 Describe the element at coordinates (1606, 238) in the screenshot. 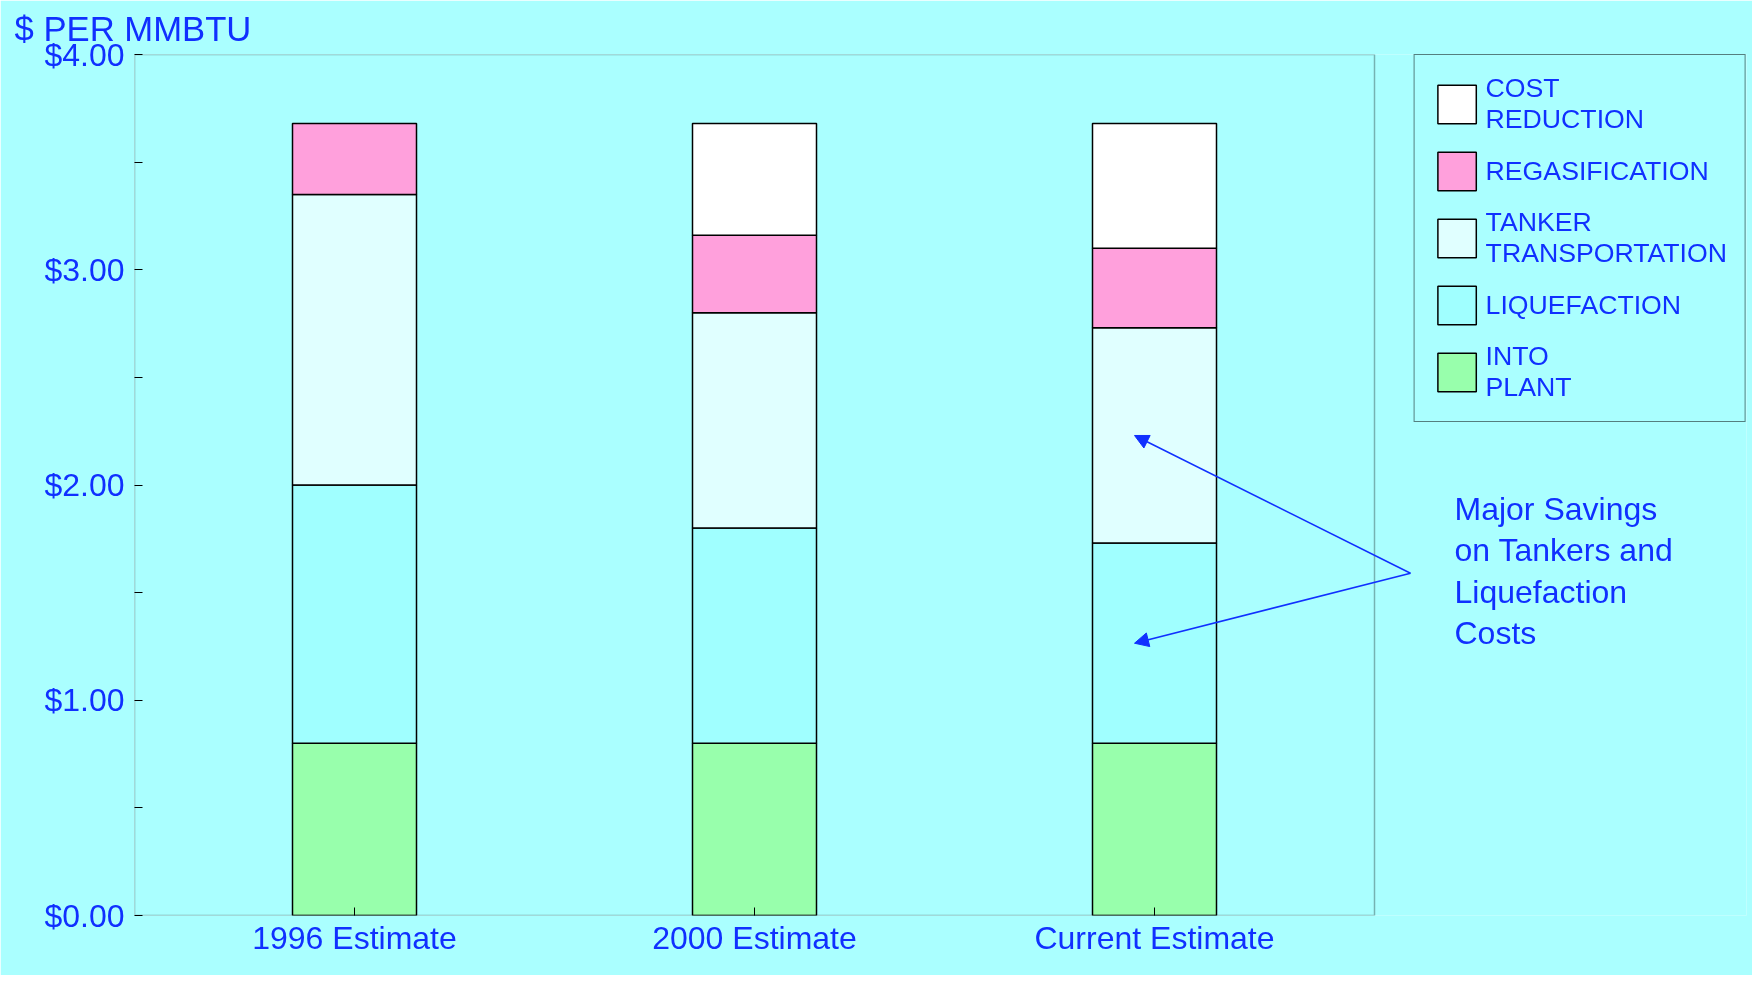

I see `legend-label: TANKER TRANSPORTATION` at that location.